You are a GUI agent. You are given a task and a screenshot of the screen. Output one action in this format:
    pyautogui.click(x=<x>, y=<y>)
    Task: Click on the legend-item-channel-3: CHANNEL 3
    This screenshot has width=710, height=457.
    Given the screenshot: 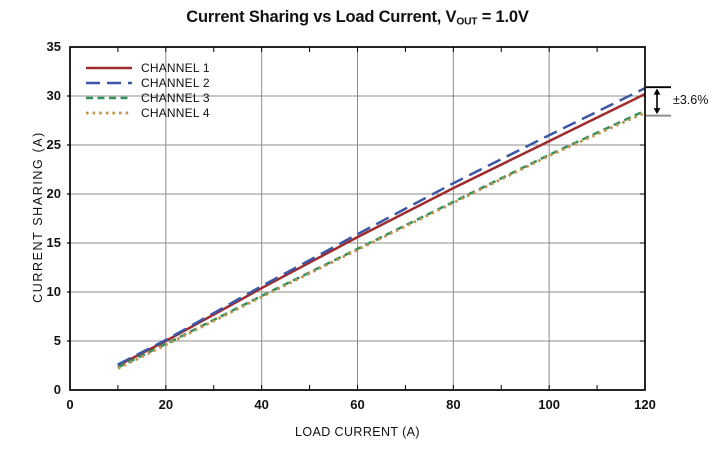 What is the action you would take?
    pyautogui.click(x=148, y=97)
    